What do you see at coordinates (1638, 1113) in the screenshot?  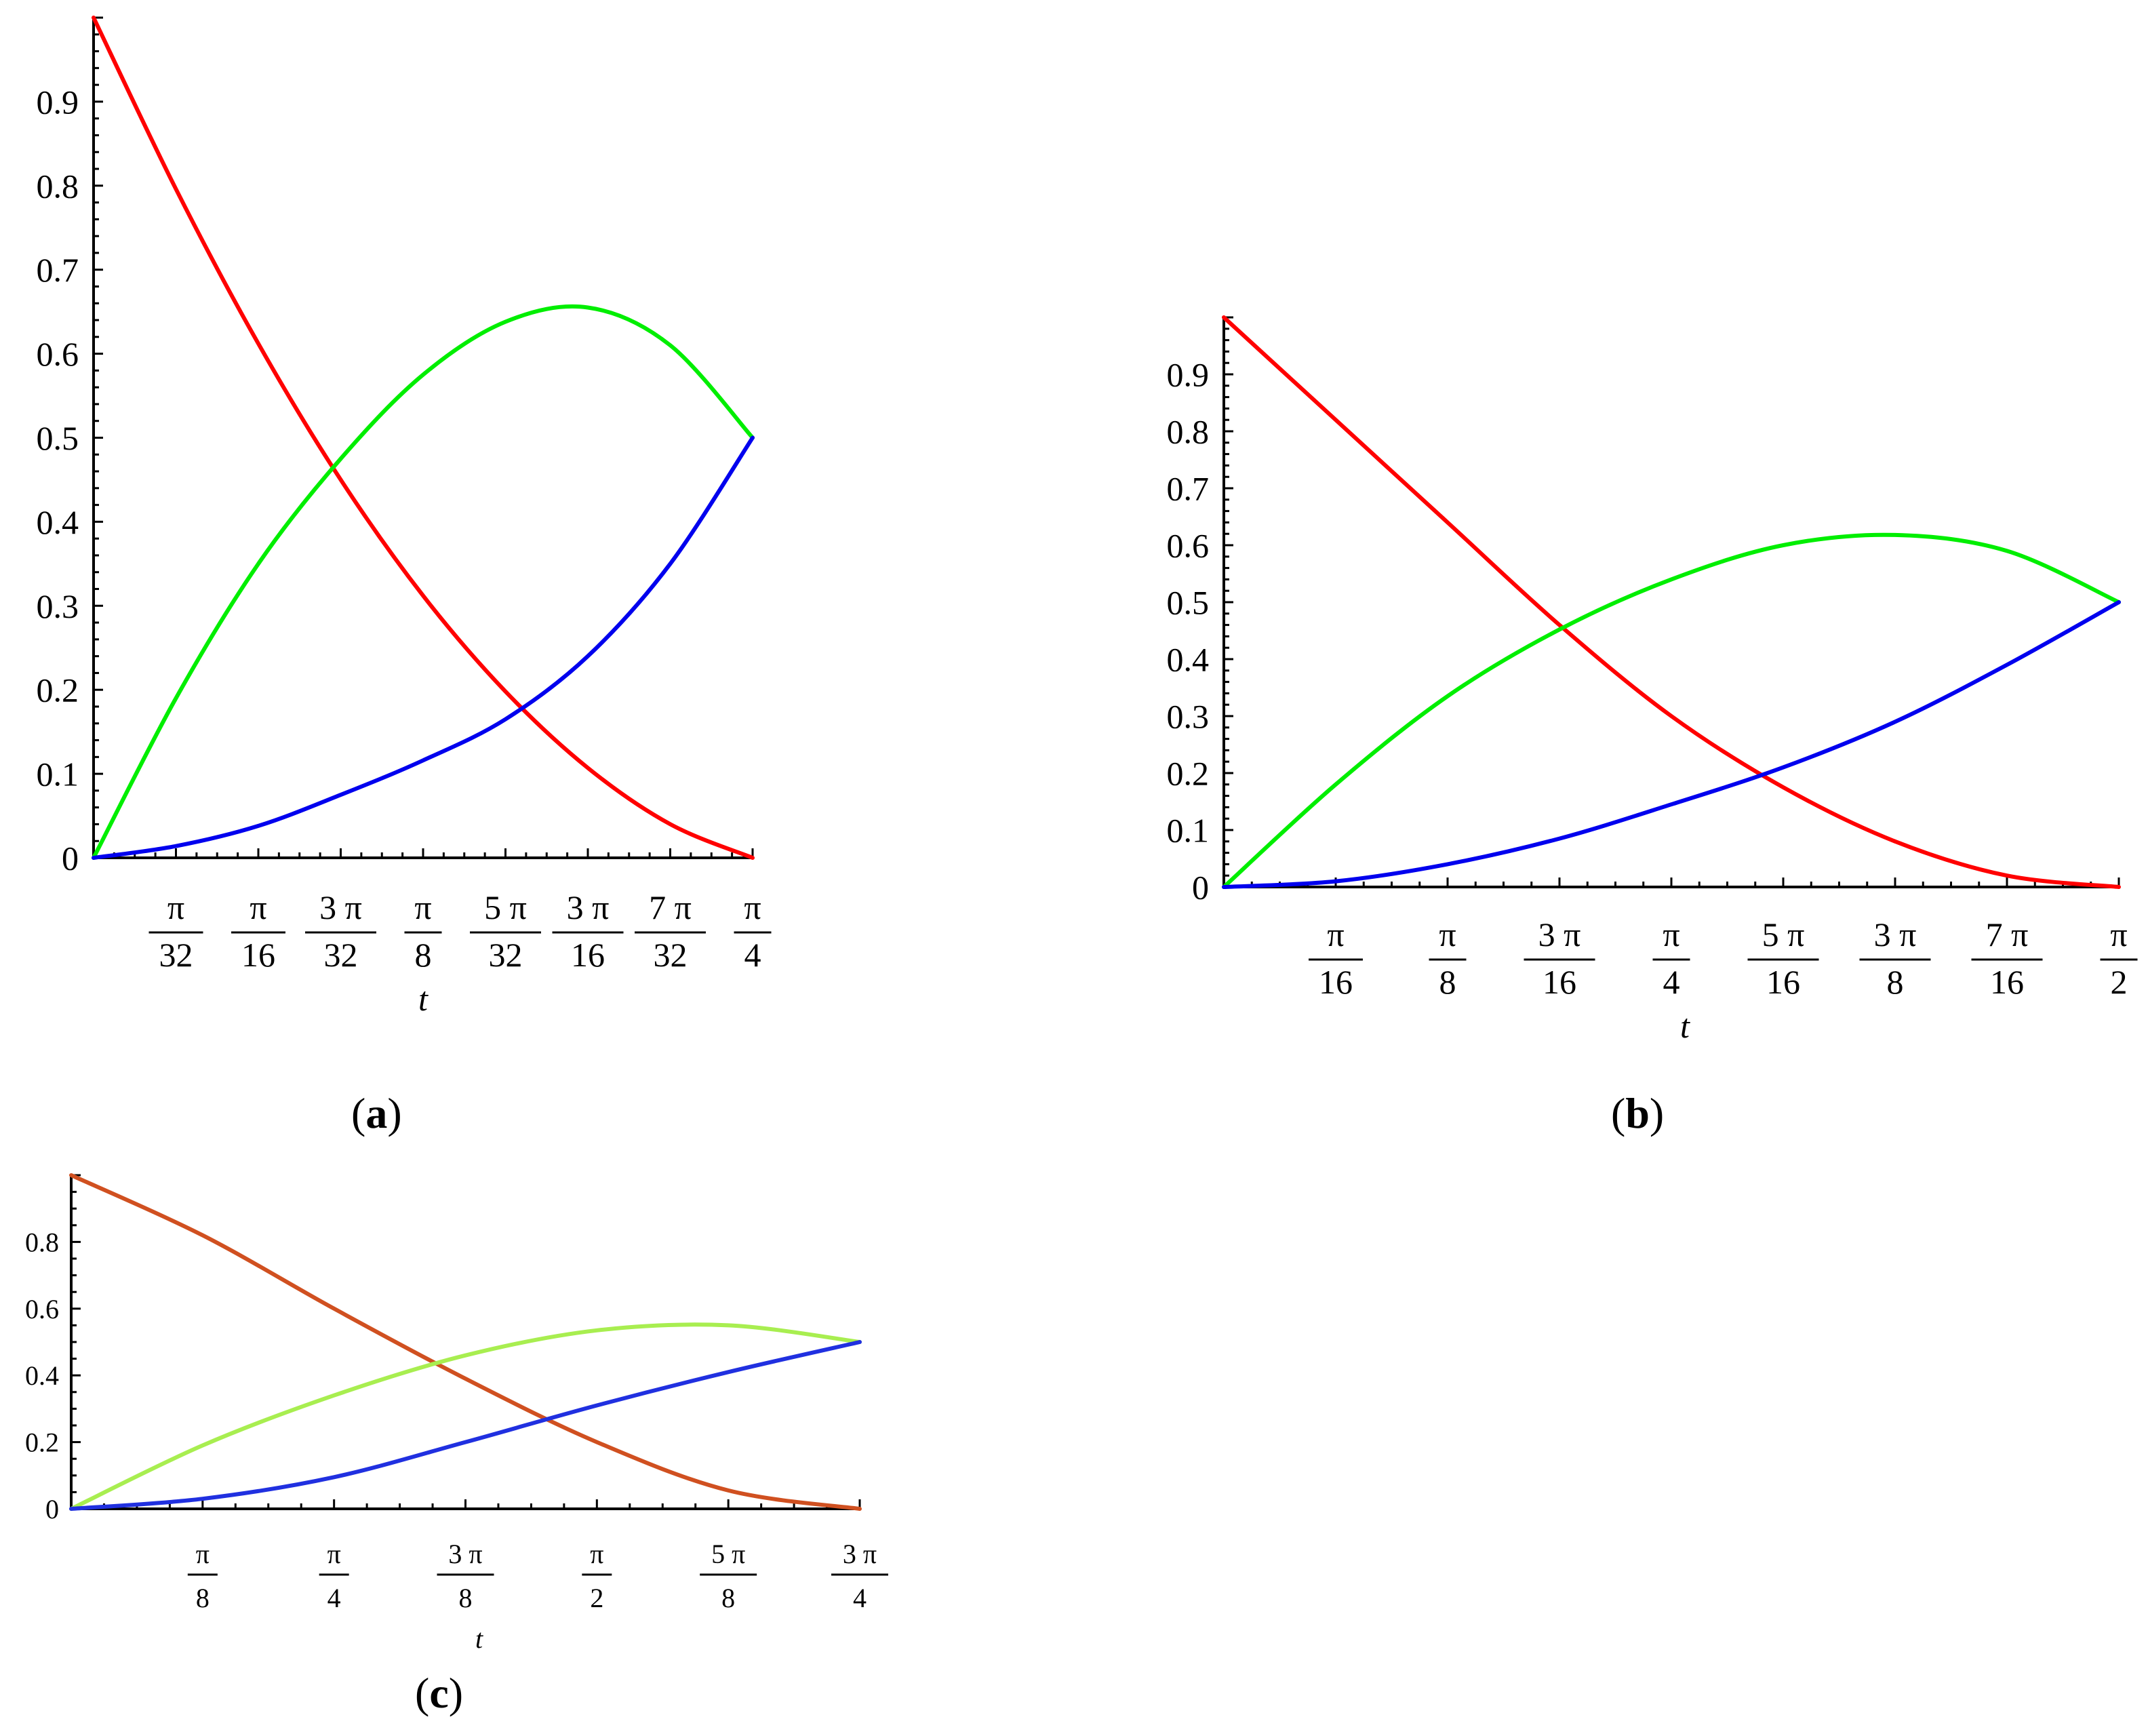 I see `panel-caption-b: (b)` at bounding box center [1638, 1113].